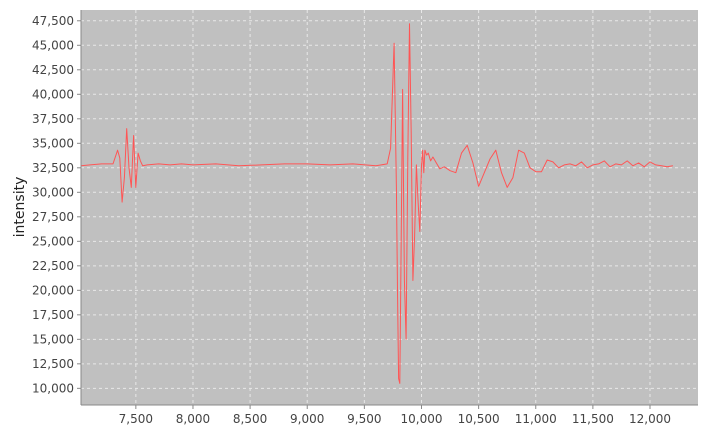 This screenshot has height=431, width=710. I want to click on y-tick-label: 22,500, so click(53, 266).